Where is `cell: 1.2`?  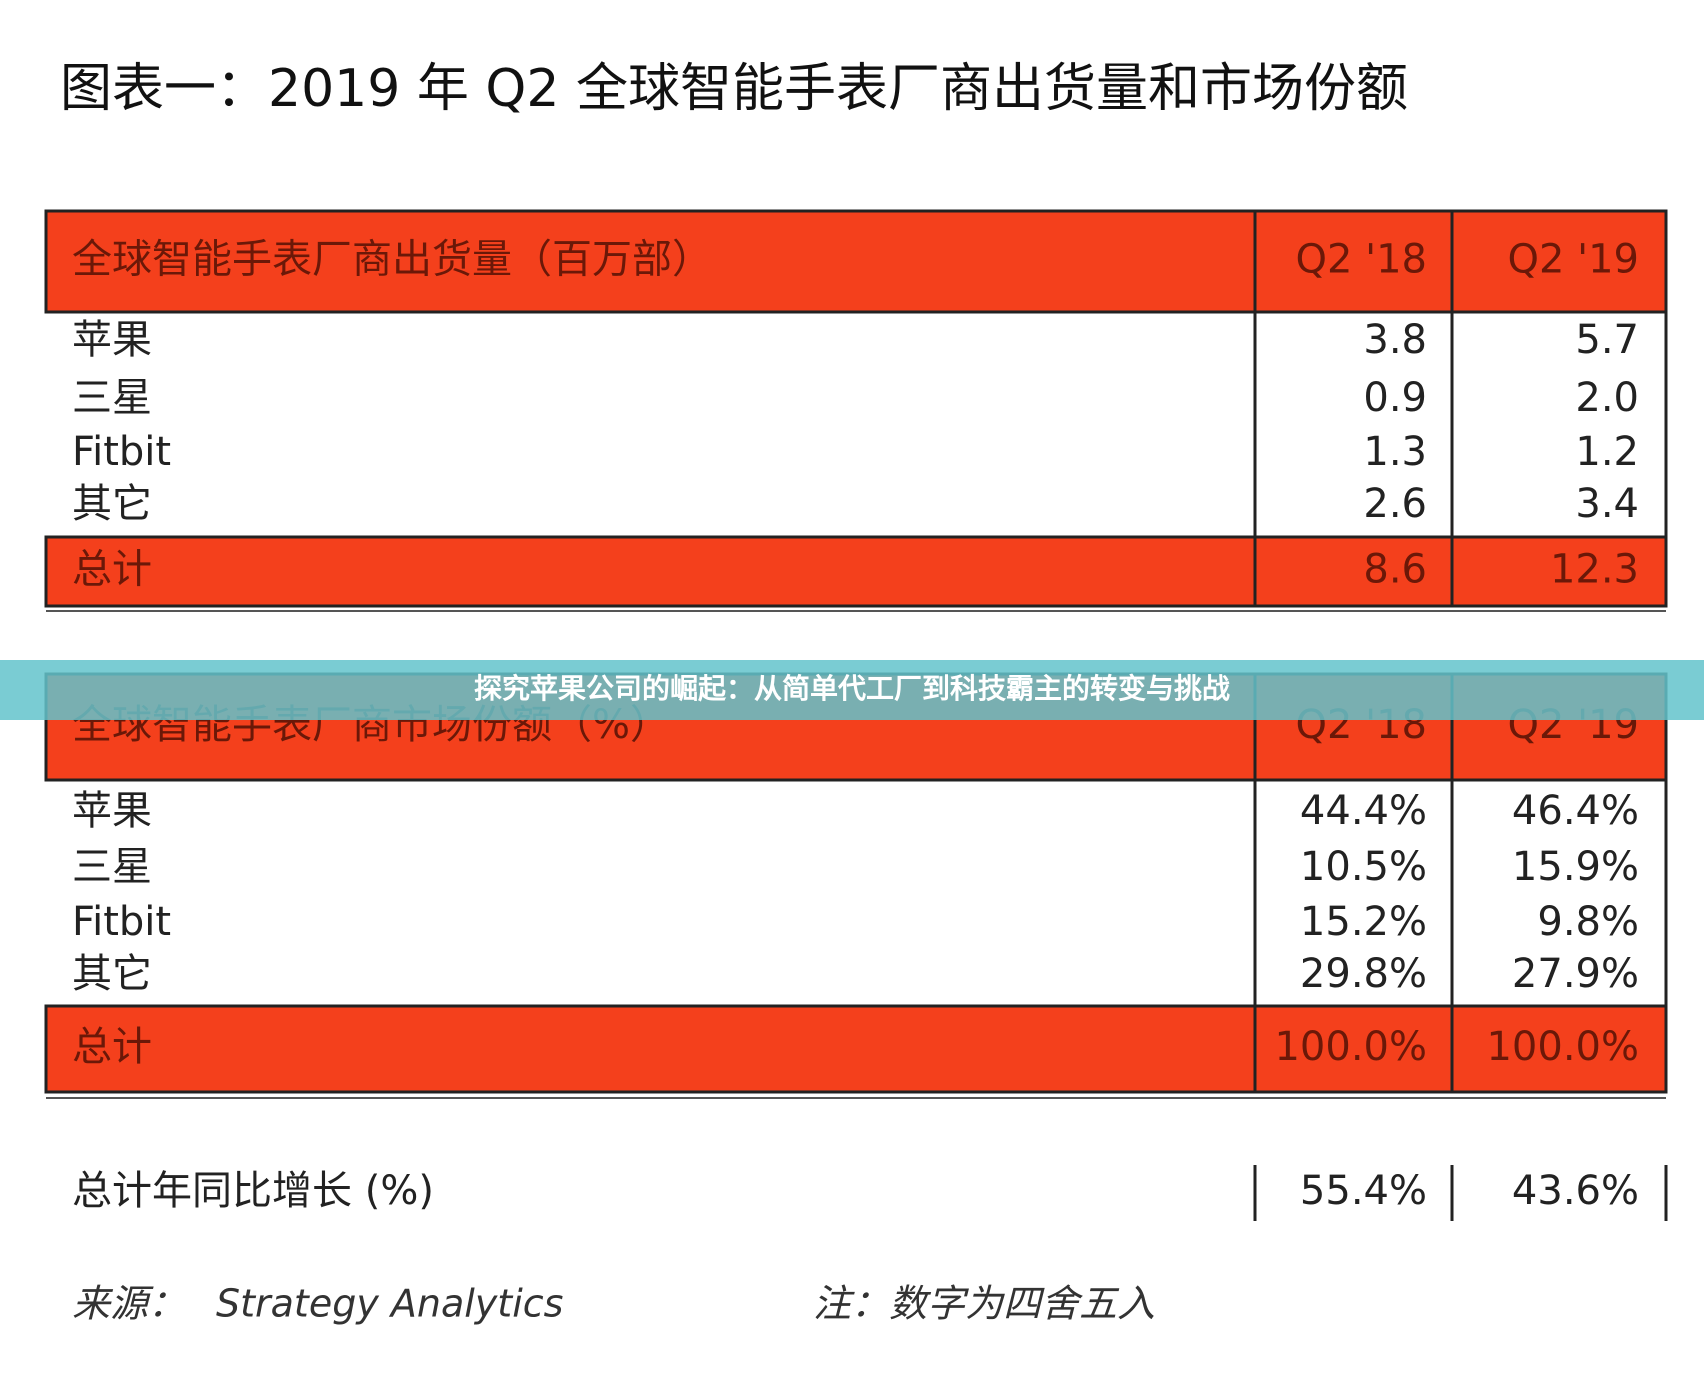
cell: 1.2 is located at coordinates (1607, 452).